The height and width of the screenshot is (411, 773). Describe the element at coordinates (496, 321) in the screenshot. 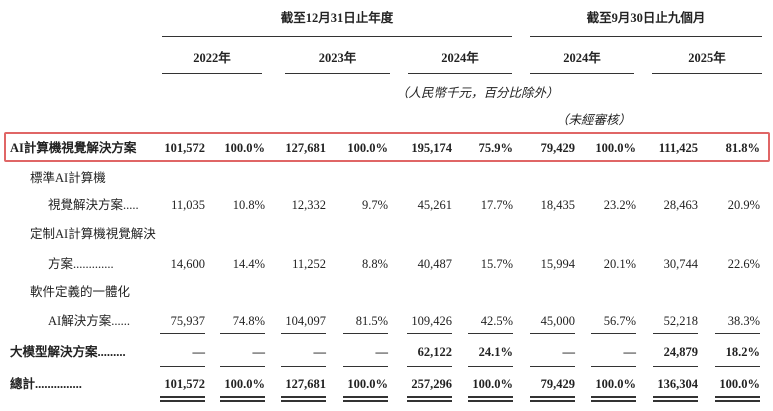

I see `cell: 42.5%` at that location.